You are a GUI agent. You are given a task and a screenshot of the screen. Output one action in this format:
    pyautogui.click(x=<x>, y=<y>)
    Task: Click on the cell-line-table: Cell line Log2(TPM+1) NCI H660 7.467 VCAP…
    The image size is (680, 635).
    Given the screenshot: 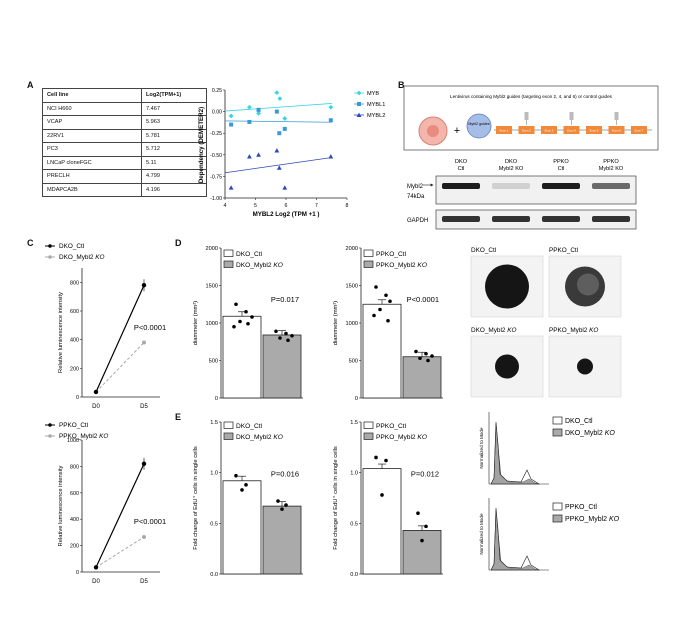 What is the action you would take?
    pyautogui.click(x=124, y=142)
    